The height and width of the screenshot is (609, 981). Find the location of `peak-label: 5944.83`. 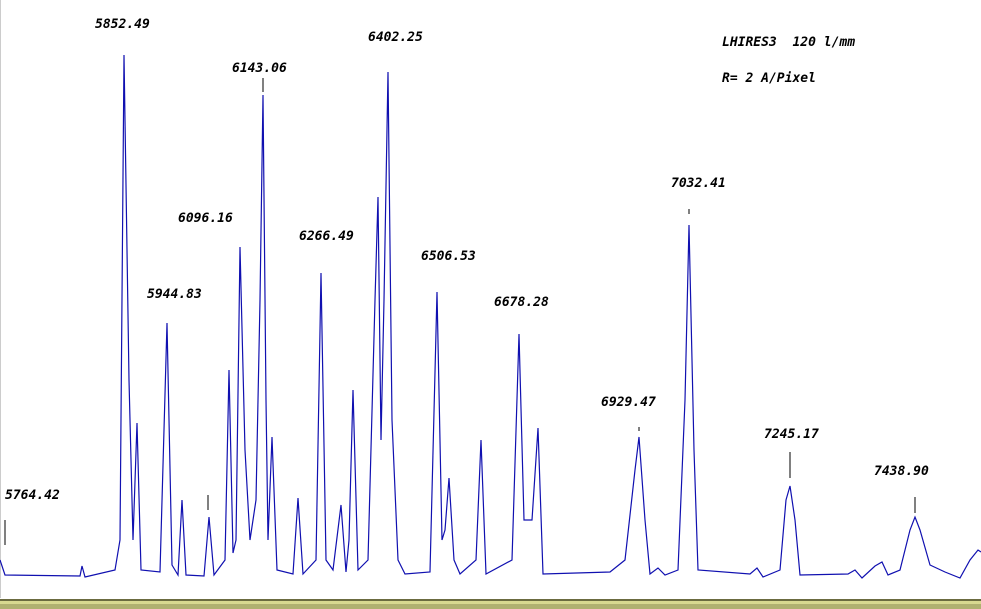

peak-label: 5944.83 is located at coordinates (174, 294).